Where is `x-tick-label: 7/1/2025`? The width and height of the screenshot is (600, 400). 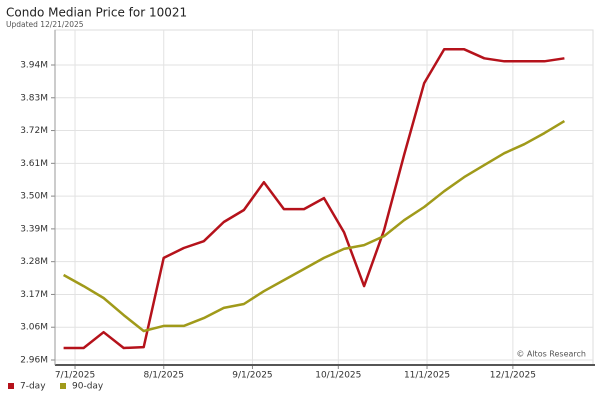 x-tick-label: 7/1/2025 is located at coordinates (75, 376).